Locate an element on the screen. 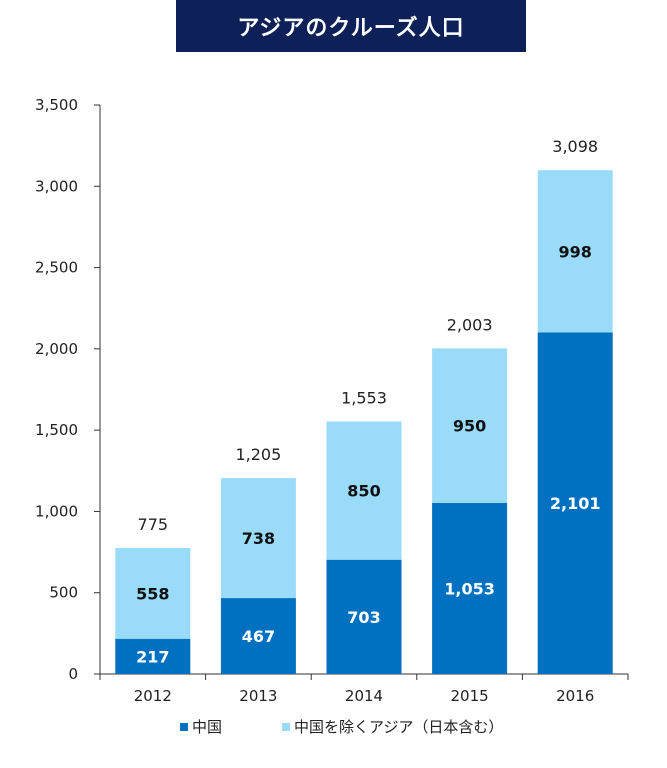 The width and height of the screenshot is (667, 768). data-label: 850 is located at coordinates (363, 491).